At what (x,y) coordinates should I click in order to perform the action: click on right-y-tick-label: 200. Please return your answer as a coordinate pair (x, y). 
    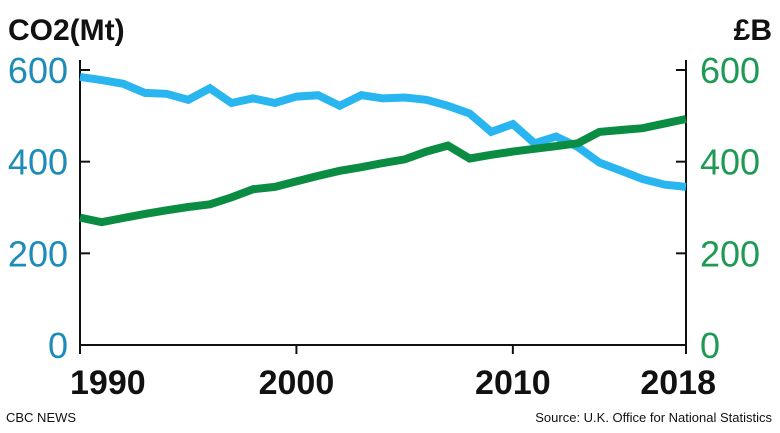
    Looking at the image, I should click on (730, 253).